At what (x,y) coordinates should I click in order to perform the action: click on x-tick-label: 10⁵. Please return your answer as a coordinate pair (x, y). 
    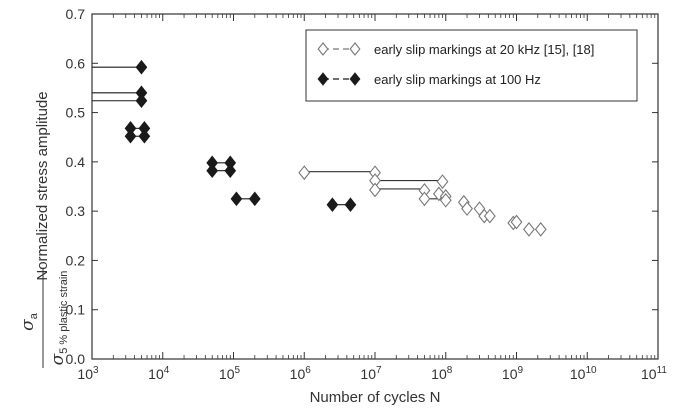
    Looking at the image, I should click on (230, 373).